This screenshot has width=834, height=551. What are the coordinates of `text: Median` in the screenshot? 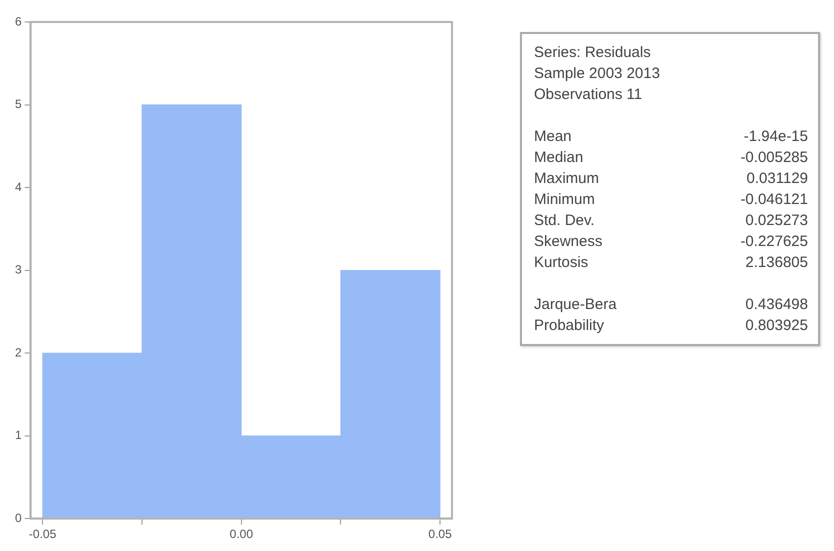 It's located at (559, 158).